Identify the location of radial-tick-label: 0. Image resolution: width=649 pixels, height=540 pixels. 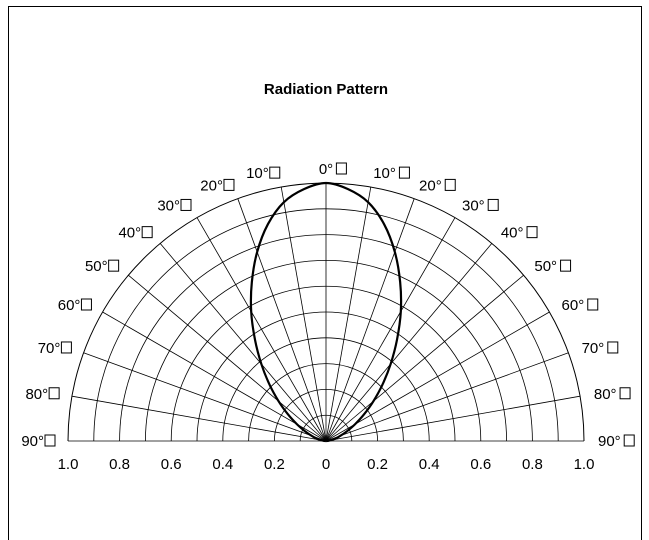
(326, 464).